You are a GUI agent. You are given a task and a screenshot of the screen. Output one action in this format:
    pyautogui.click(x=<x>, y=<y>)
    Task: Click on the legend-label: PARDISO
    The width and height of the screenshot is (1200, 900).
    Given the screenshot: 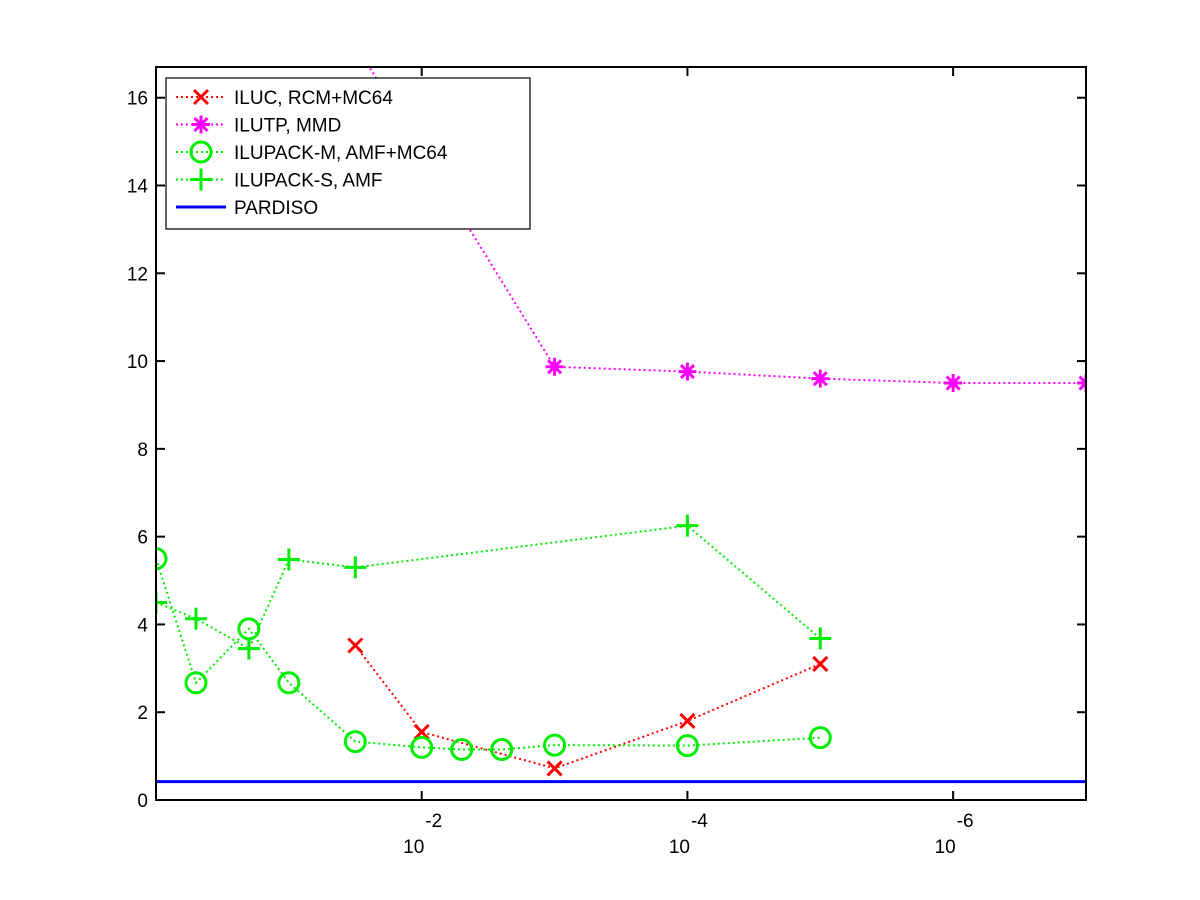 What is the action you would take?
    pyautogui.click(x=276, y=208)
    